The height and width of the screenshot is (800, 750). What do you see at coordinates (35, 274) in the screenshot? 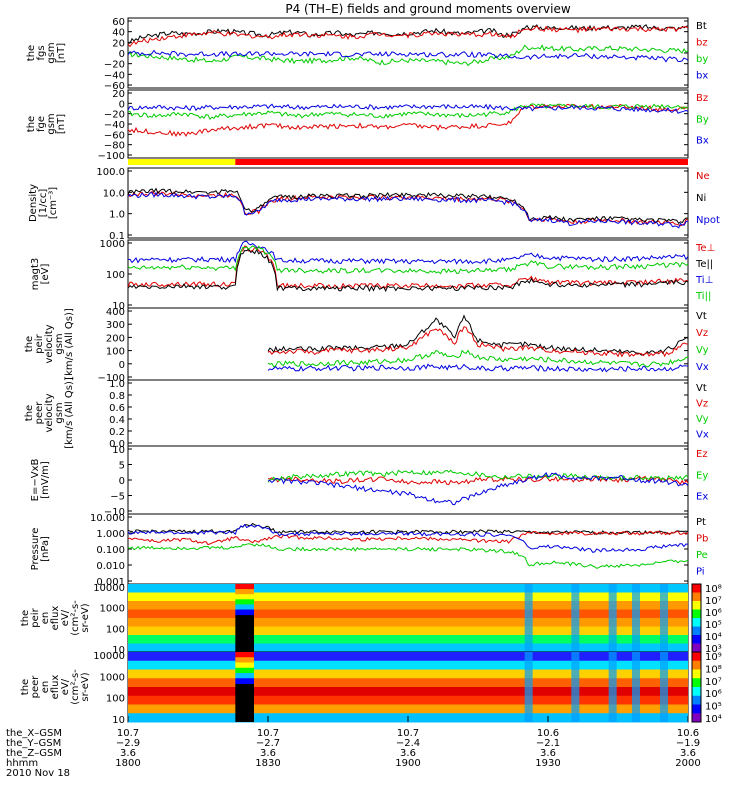
I see `y-axis-label: magt3` at bounding box center [35, 274].